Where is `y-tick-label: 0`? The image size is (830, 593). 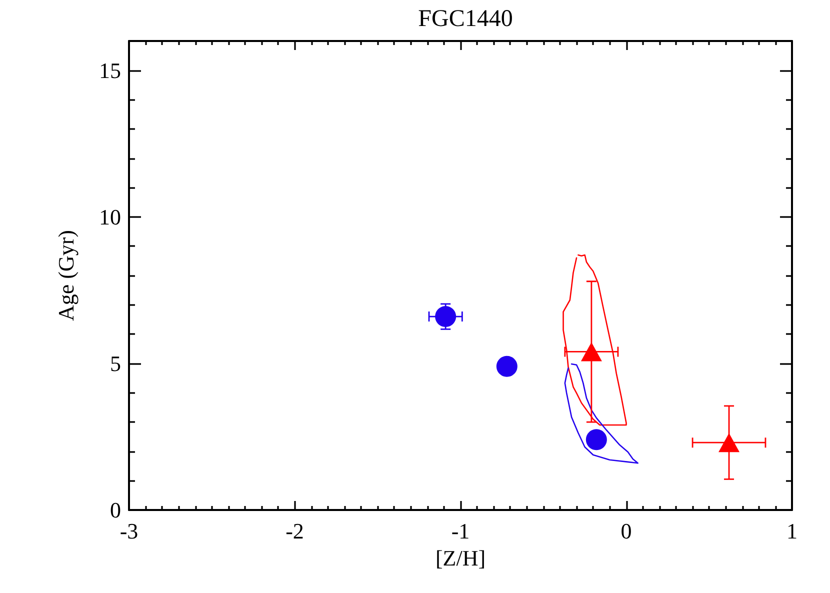
y-tick-label: 0 is located at coordinates (115, 510).